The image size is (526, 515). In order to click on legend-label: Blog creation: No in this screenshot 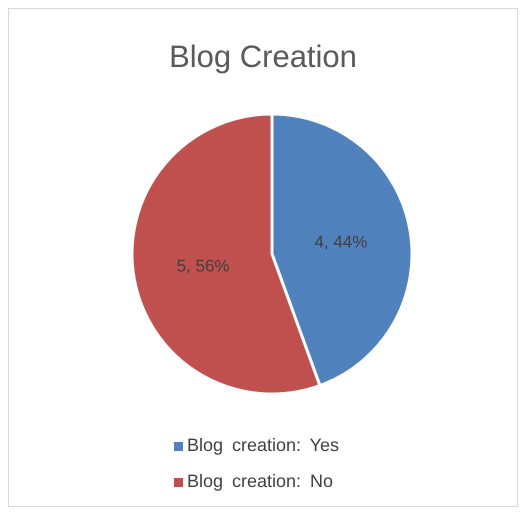, I will do `click(260, 481)`.